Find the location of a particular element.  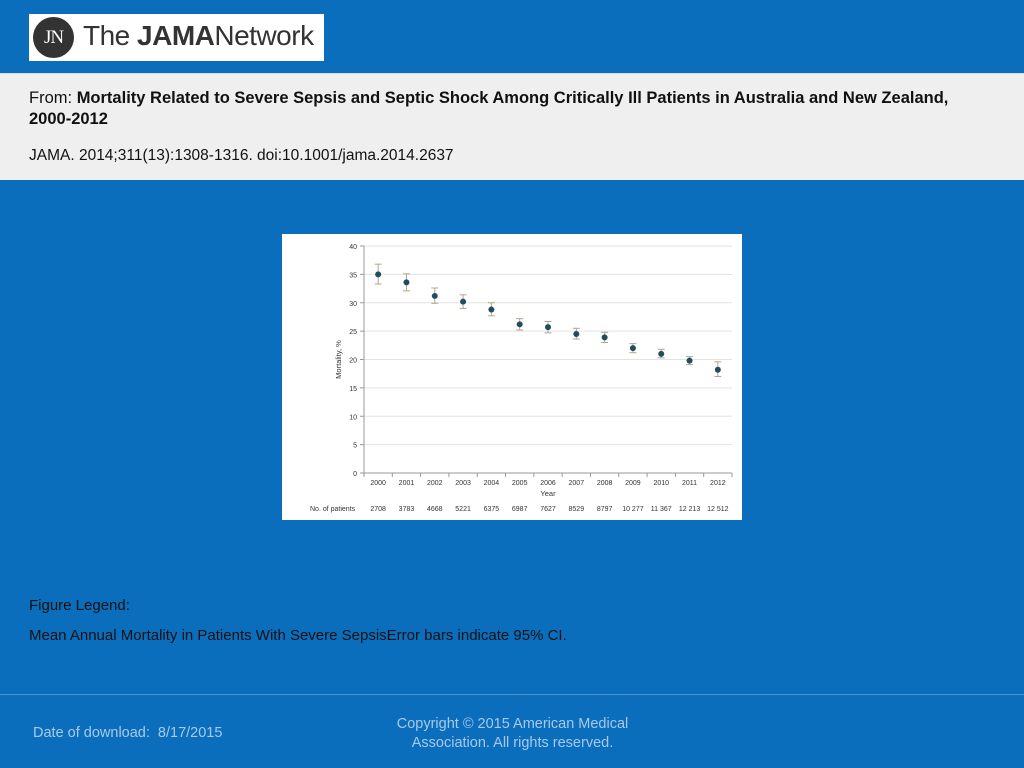

x-tick-label: 2004 is located at coordinates (492, 483).